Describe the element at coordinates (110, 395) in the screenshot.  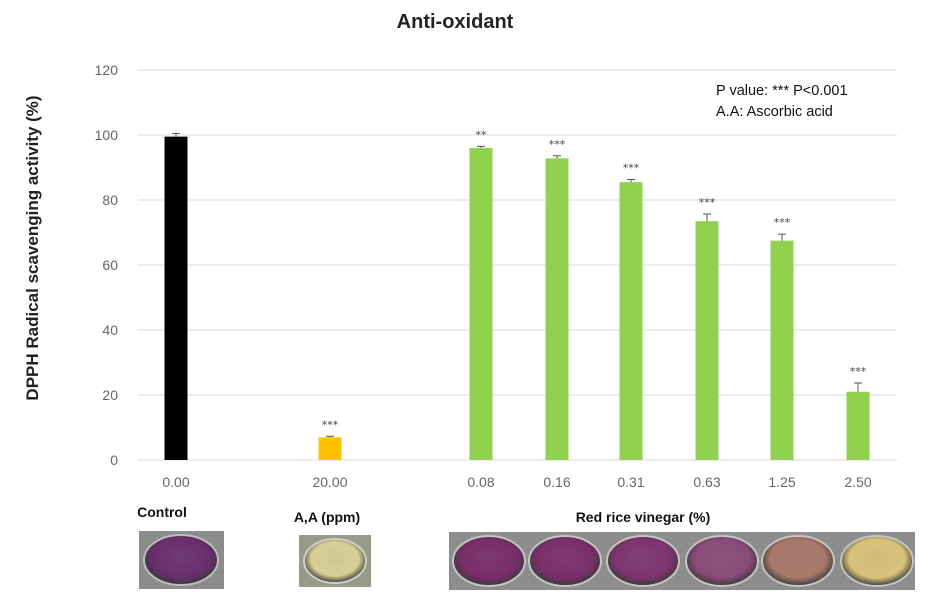
I see `y-tick-label: 20` at that location.